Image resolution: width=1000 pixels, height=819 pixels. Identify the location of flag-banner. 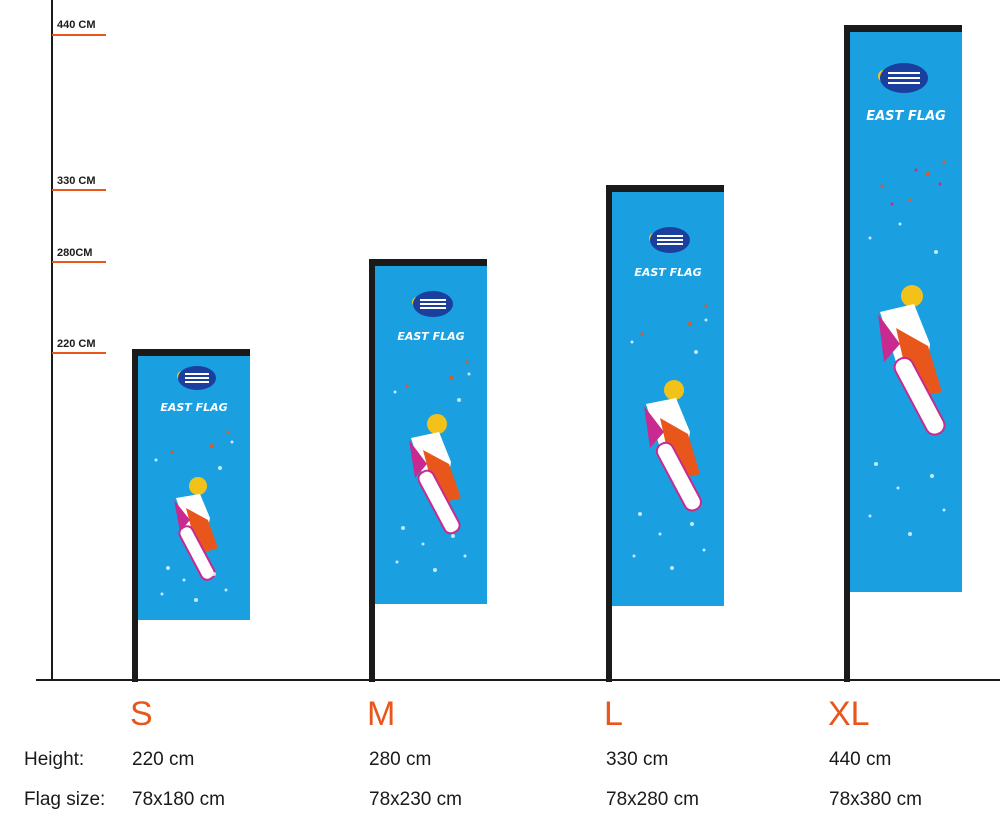
(668, 399).